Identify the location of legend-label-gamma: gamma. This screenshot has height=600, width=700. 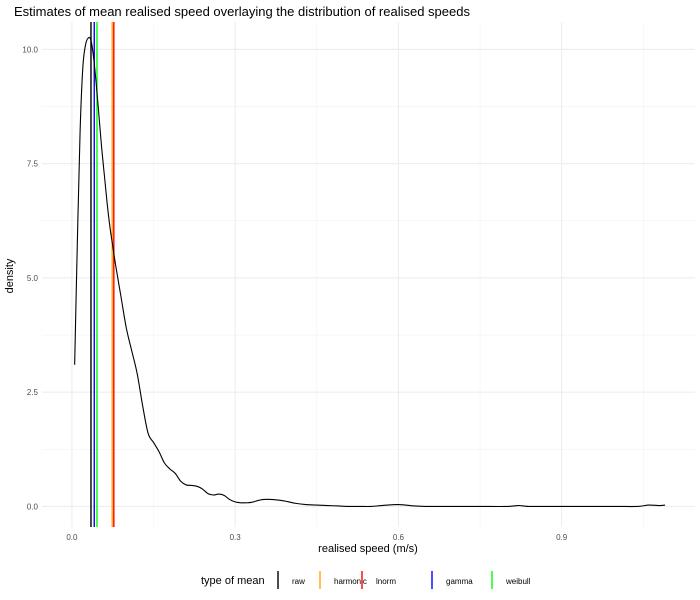
(459, 581).